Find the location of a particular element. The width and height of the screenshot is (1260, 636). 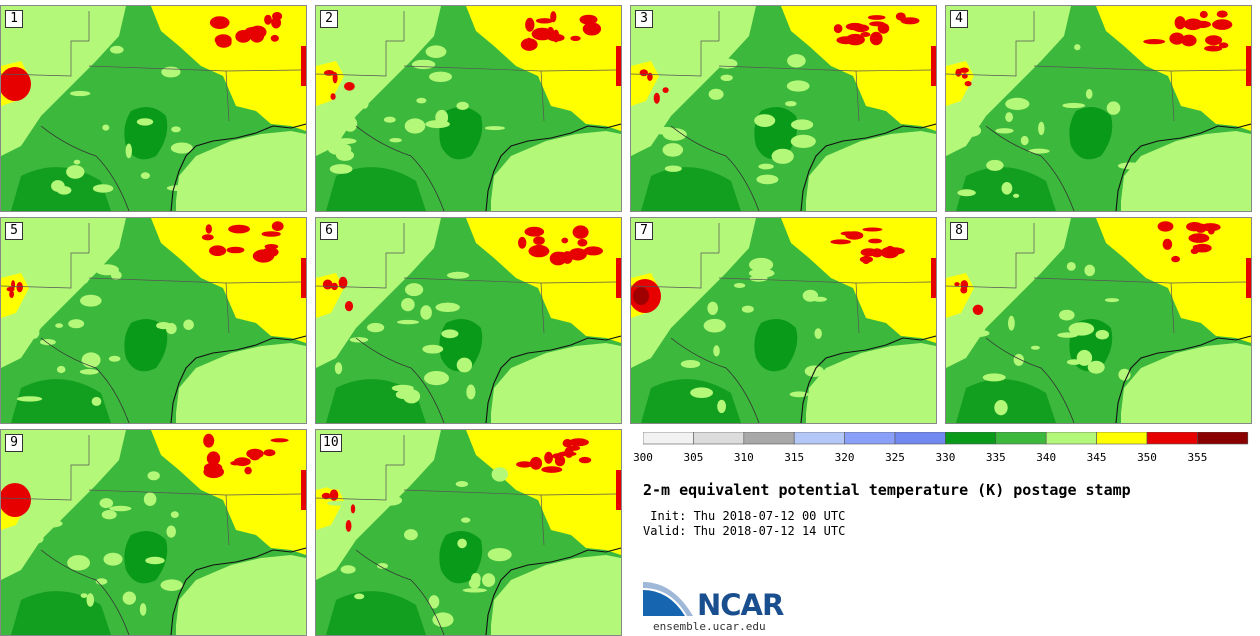

stamp-panel-4: 4 is located at coordinates (1098, 108).